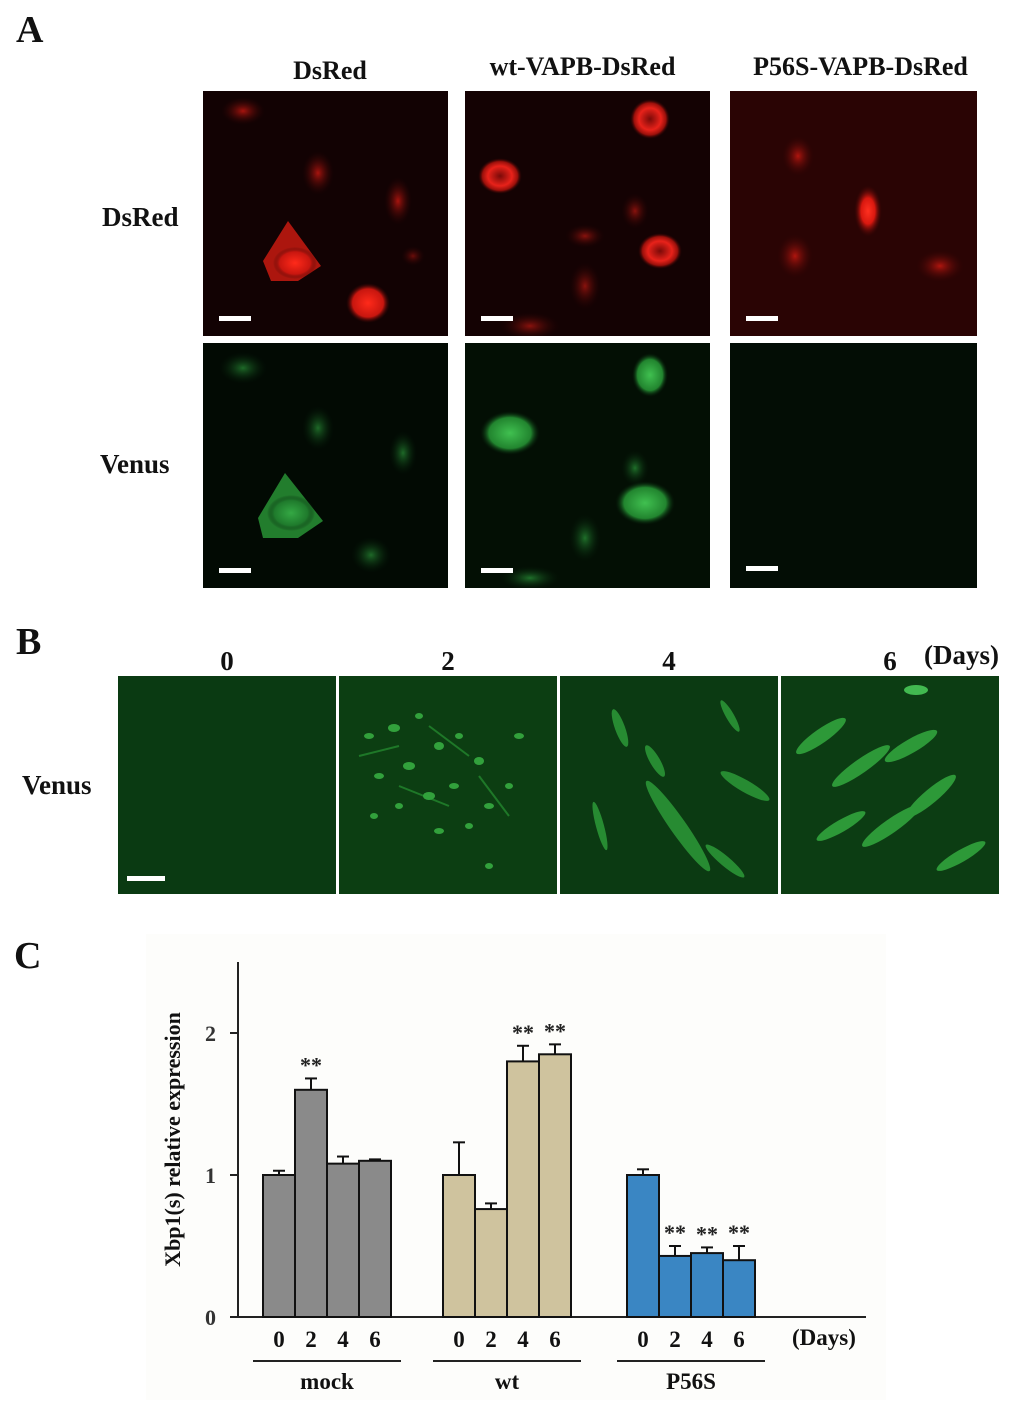 Image resolution: width=1024 pixels, height=1407 pixels. Describe the element at coordinates (961, 655) in the screenshot. I see `panel-b-days-unit: (Days)` at that location.